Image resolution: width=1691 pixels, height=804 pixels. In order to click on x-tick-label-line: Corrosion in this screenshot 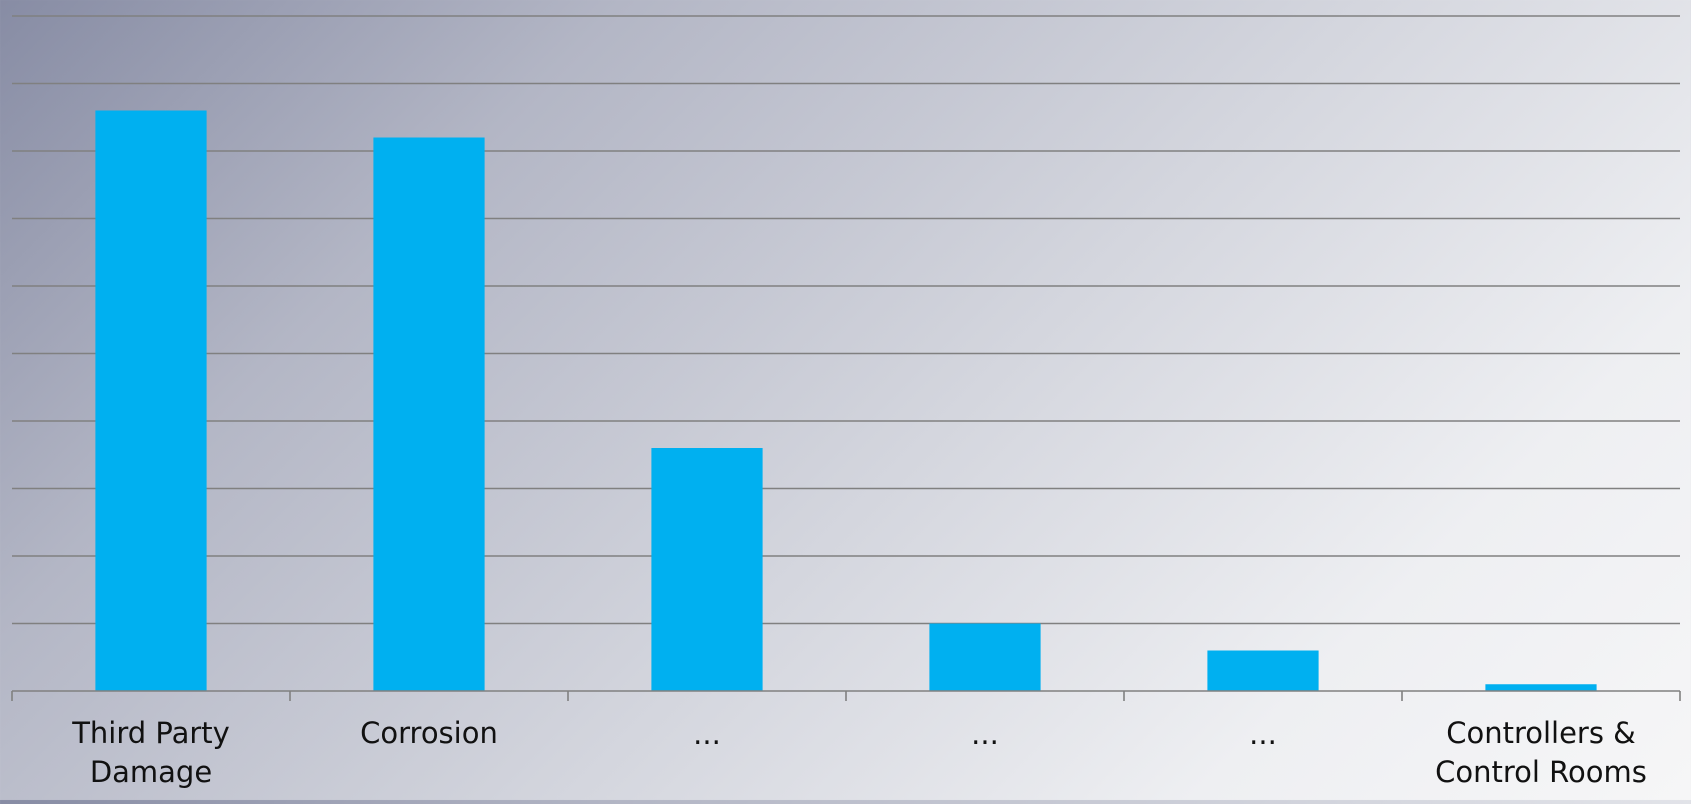, I will do `click(429, 733)`.